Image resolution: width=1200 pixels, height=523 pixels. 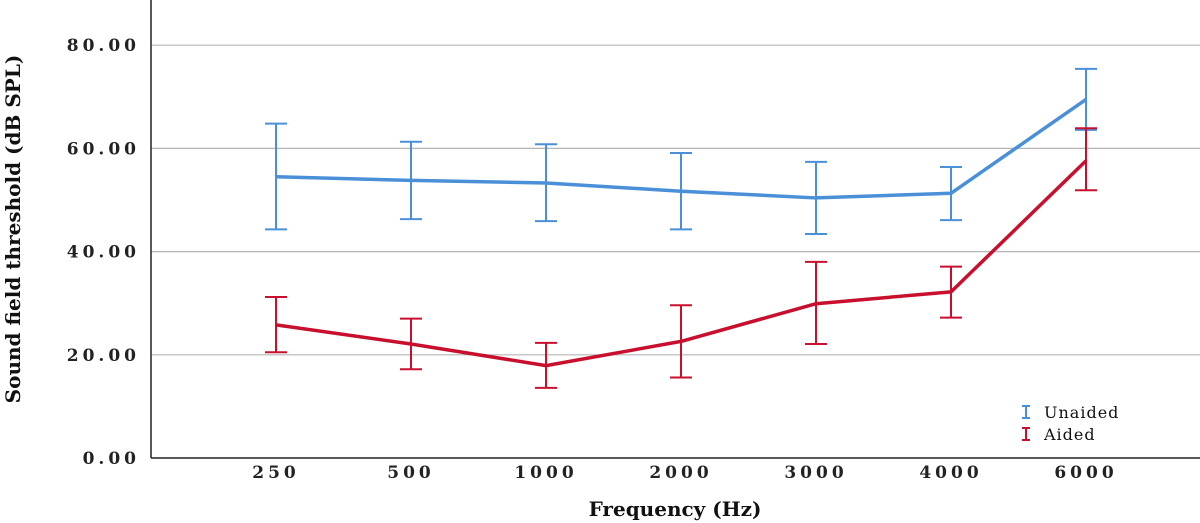 I want to click on y-tick-label: 60.00, so click(x=103, y=149).